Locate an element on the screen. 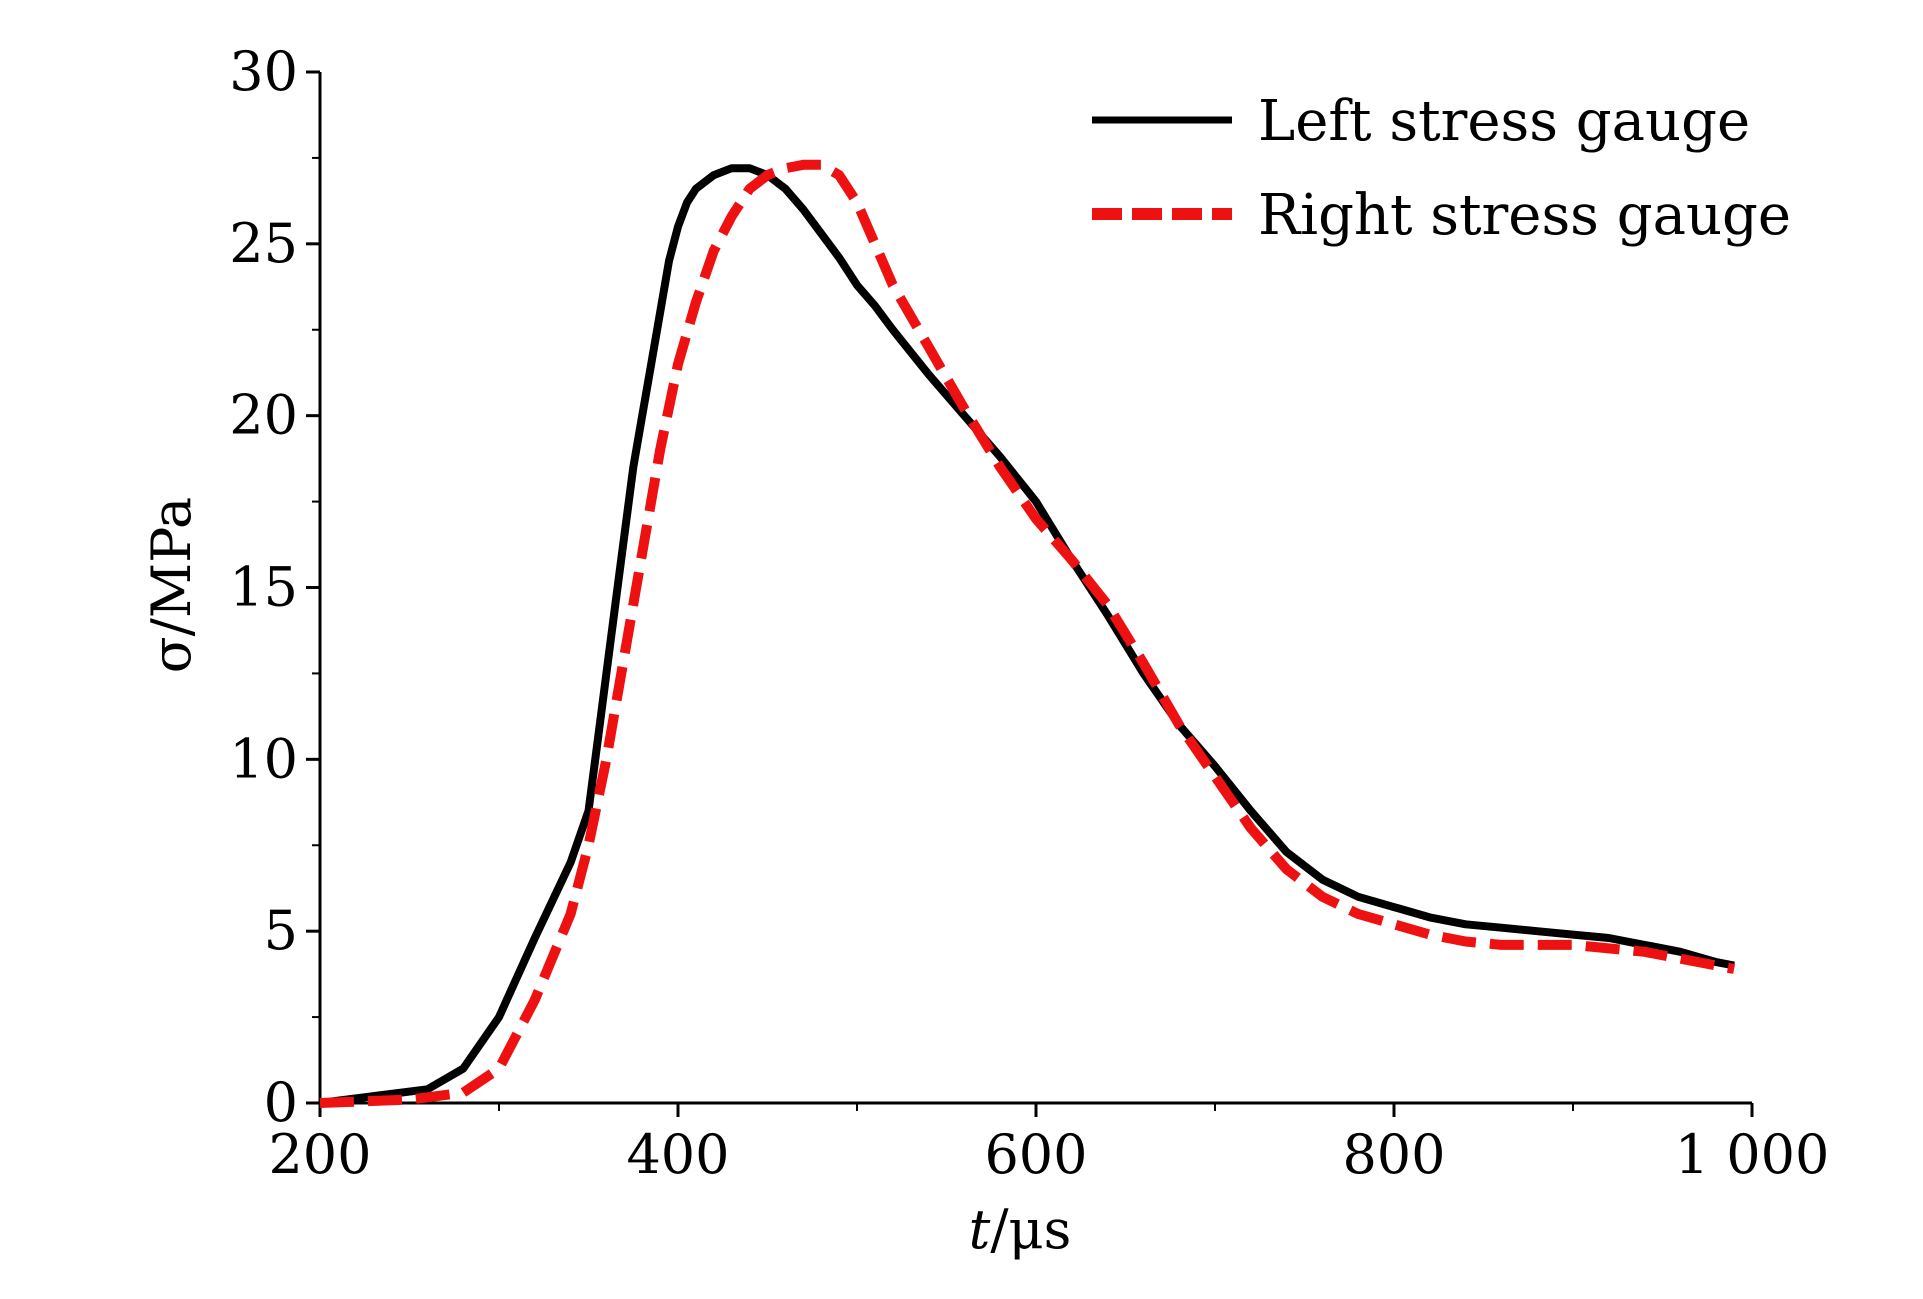 This screenshot has height=1299, width=1923. x-axis-title-variable: t is located at coordinates (980, 1229).